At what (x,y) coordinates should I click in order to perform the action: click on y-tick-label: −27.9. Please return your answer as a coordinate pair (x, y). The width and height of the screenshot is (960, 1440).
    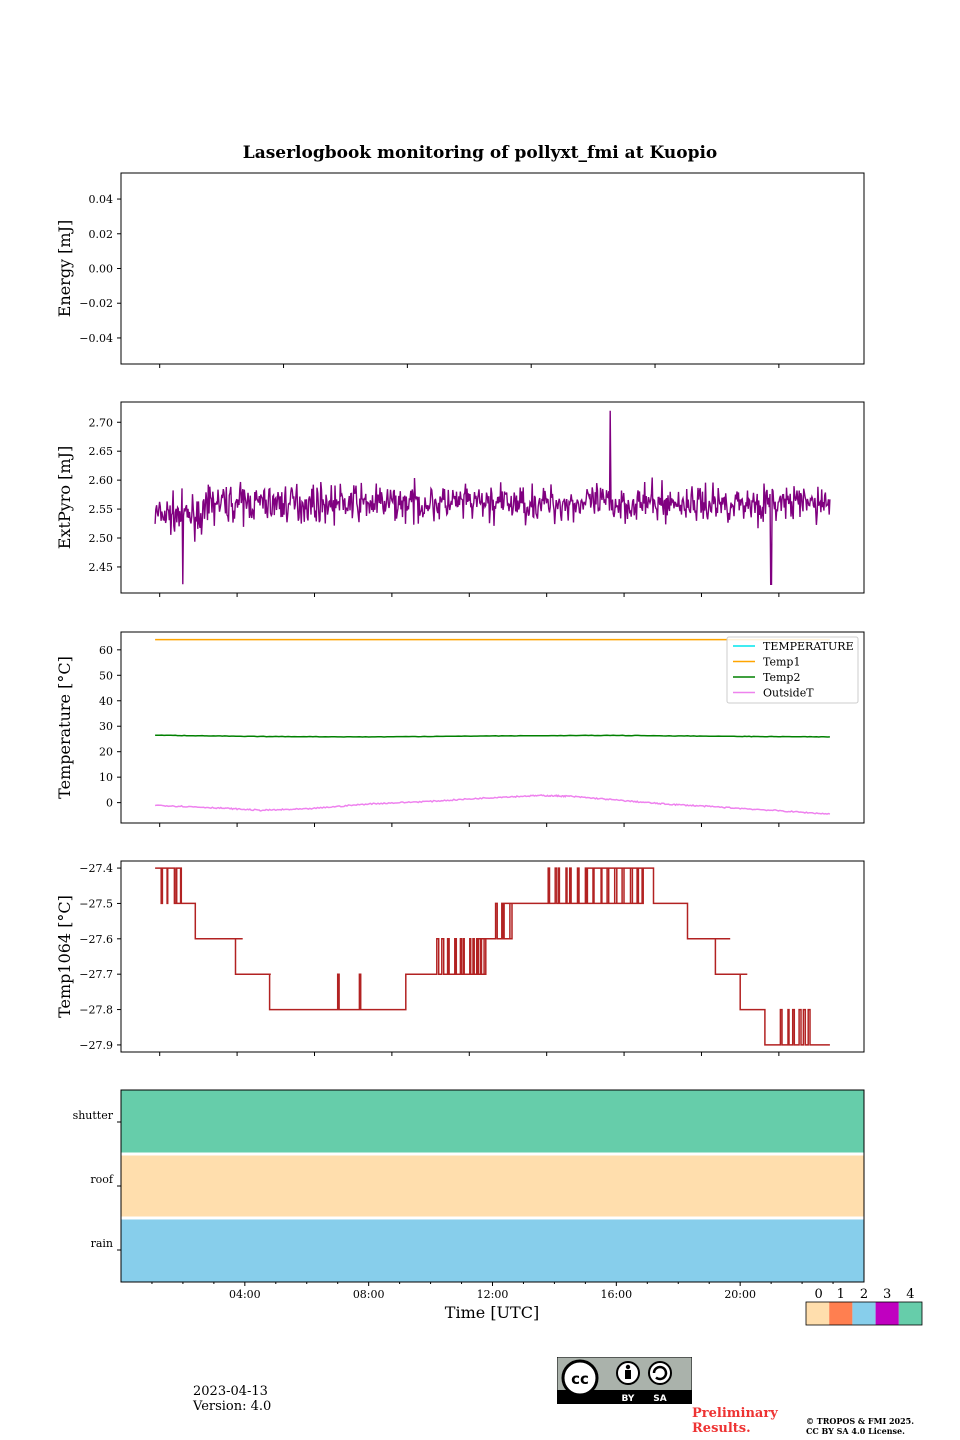
    Looking at the image, I should click on (96, 1045).